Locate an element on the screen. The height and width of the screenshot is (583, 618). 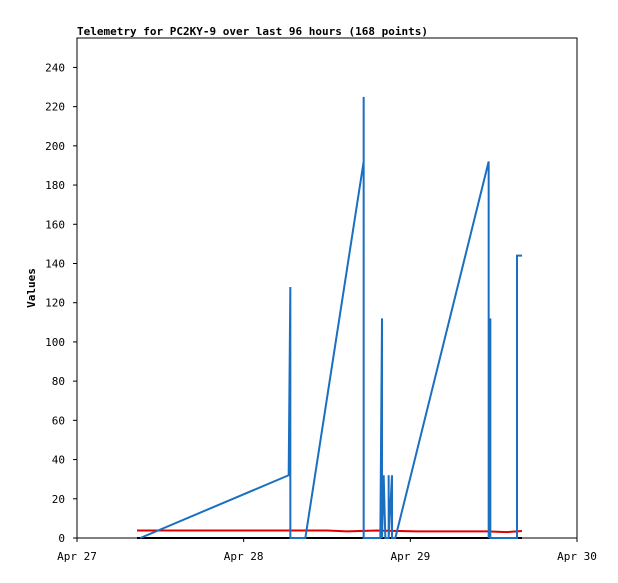
x-tick-label: Apr 29 is located at coordinates (410, 556).